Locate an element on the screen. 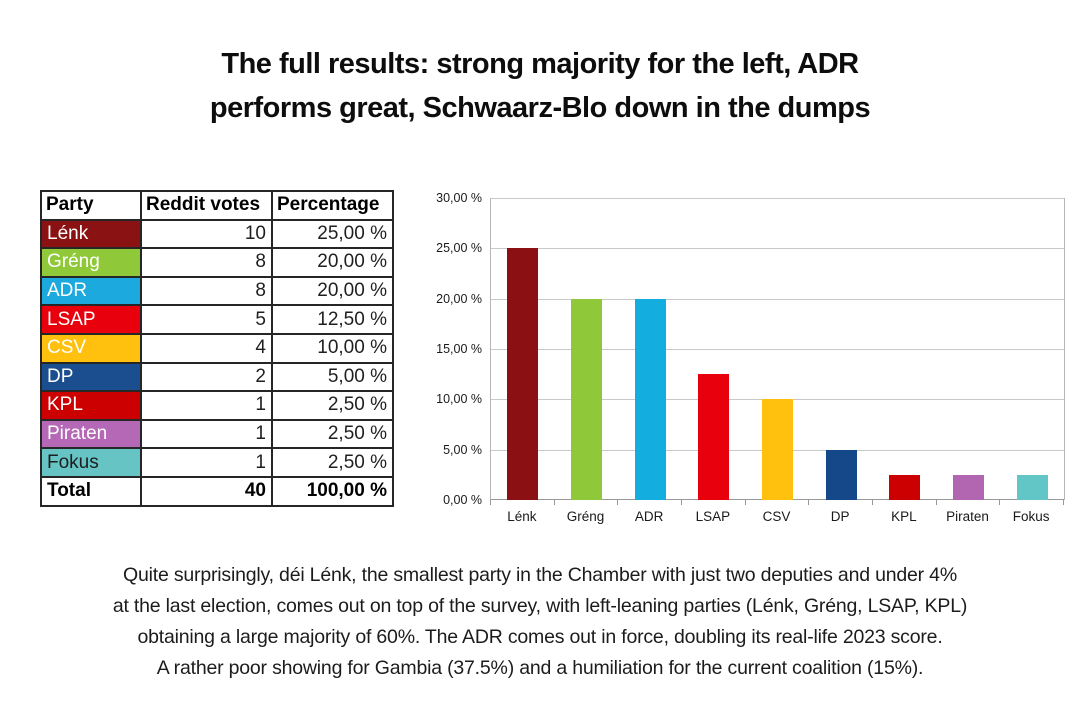 Image resolution: width=1080 pixels, height=720 pixels. table-row-kpl: KPL 1 2,50 % is located at coordinates (217, 405).